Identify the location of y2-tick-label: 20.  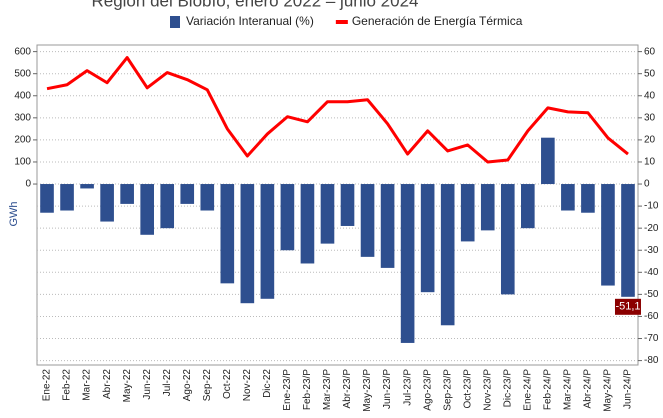
(650, 140).